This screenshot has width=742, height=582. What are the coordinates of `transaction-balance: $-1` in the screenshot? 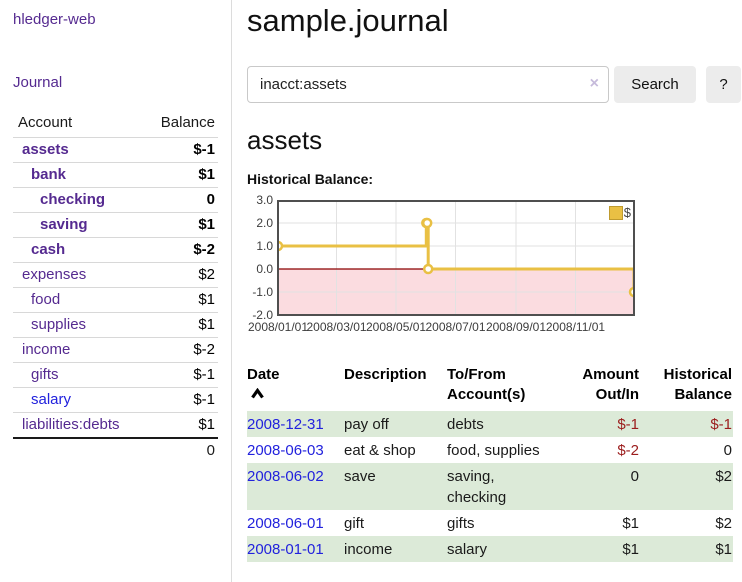 It's located at (721, 424).